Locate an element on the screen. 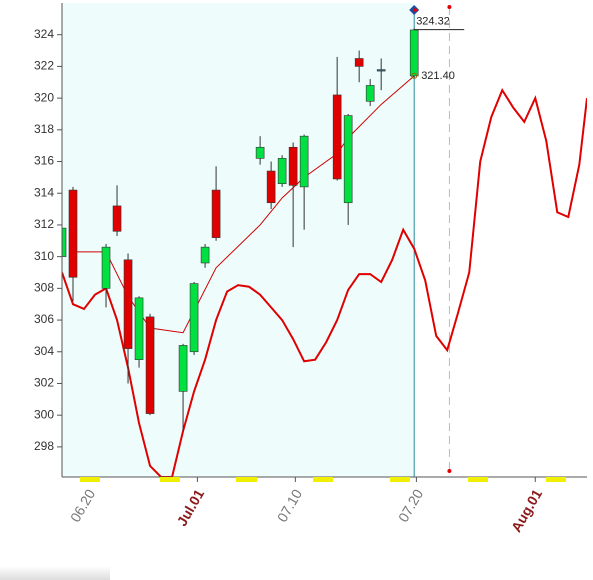  y-tick-label: 306 is located at coordinates (44, 319).